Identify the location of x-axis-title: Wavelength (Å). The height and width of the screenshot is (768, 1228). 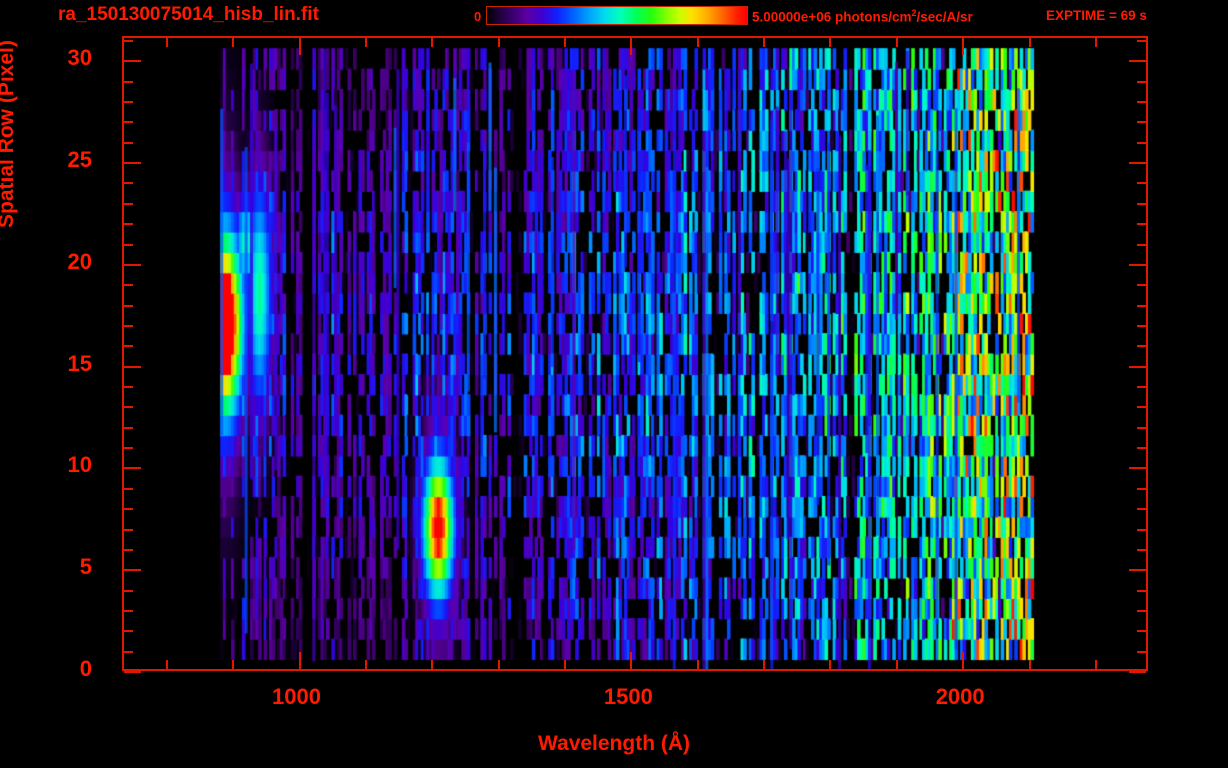
(614, 743).